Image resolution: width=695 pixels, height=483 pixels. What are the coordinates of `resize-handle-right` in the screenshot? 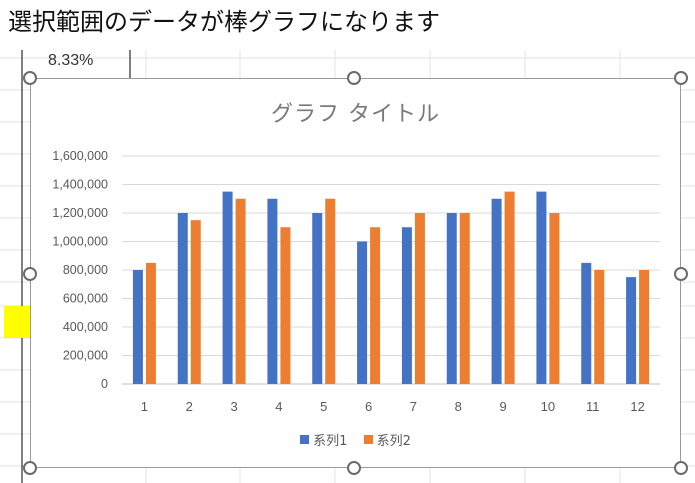 It's located at (681, 274).